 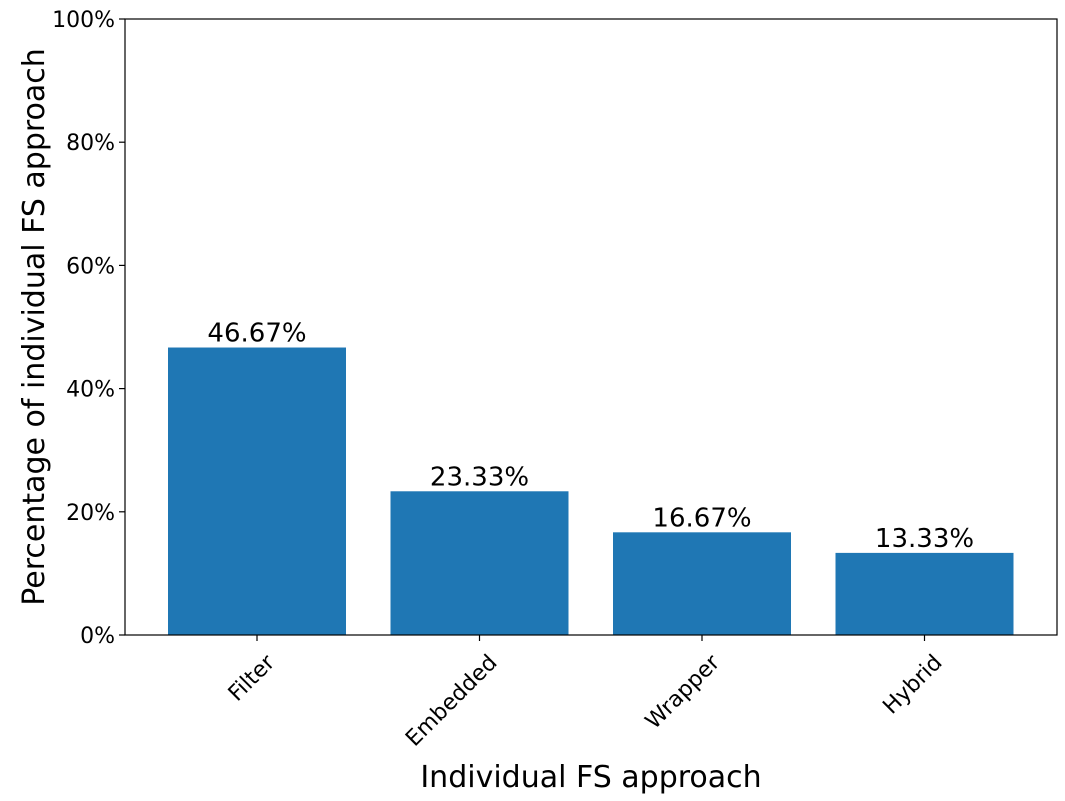 I want to click on bar-wrapper, so click(x=702, y=583).